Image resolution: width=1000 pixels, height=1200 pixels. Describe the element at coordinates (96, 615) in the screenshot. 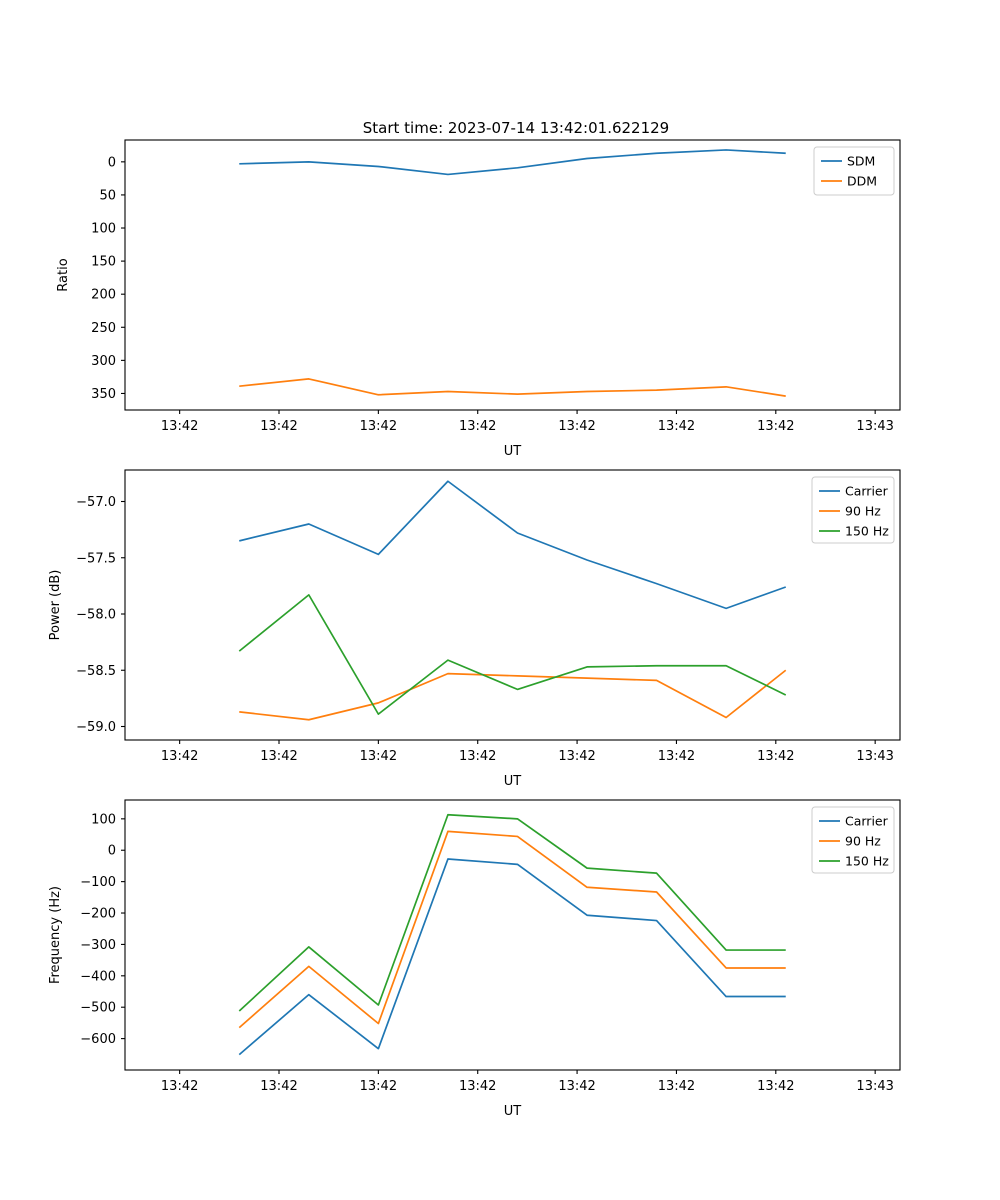

I see `y-tick-label: −58.0` at that location.